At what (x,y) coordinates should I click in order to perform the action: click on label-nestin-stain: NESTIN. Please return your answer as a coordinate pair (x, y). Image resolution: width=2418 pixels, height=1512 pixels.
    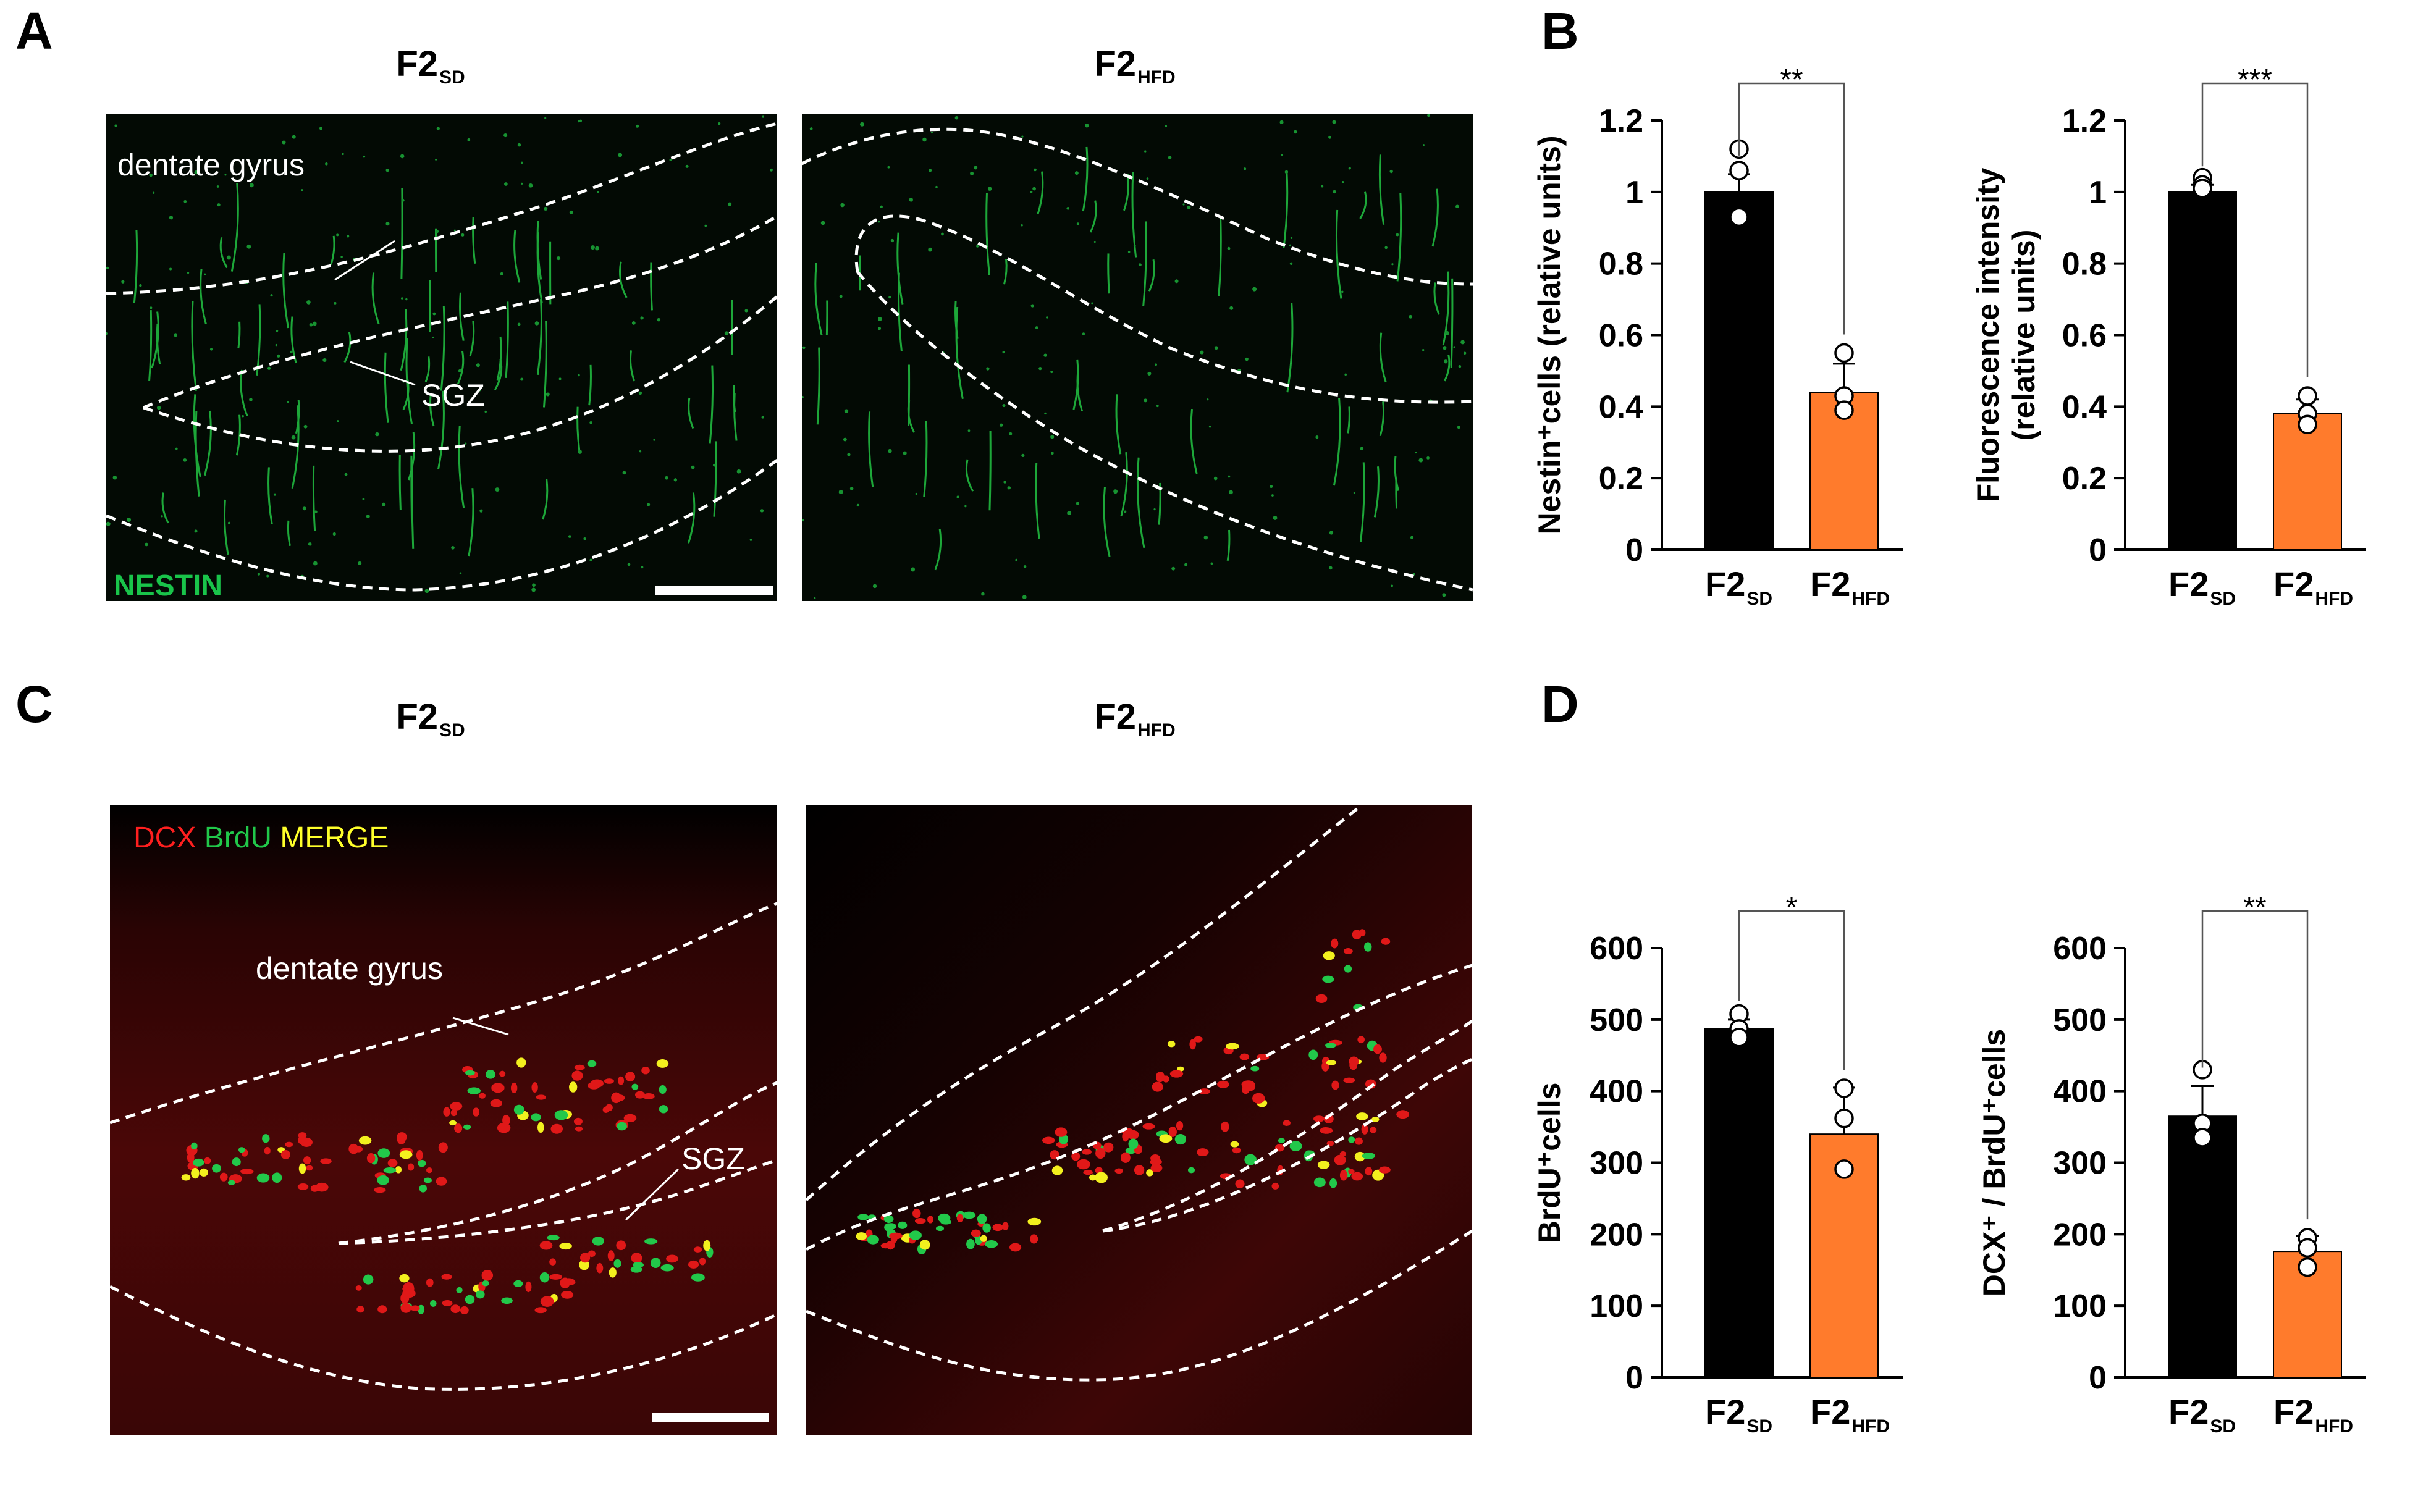
    Looking at the image, I should click on (168, 585).